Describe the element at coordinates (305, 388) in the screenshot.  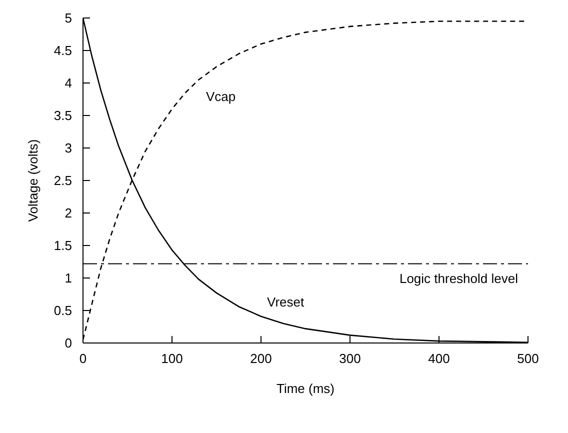
I see `x-axis-title: Time (ms)` at that location.